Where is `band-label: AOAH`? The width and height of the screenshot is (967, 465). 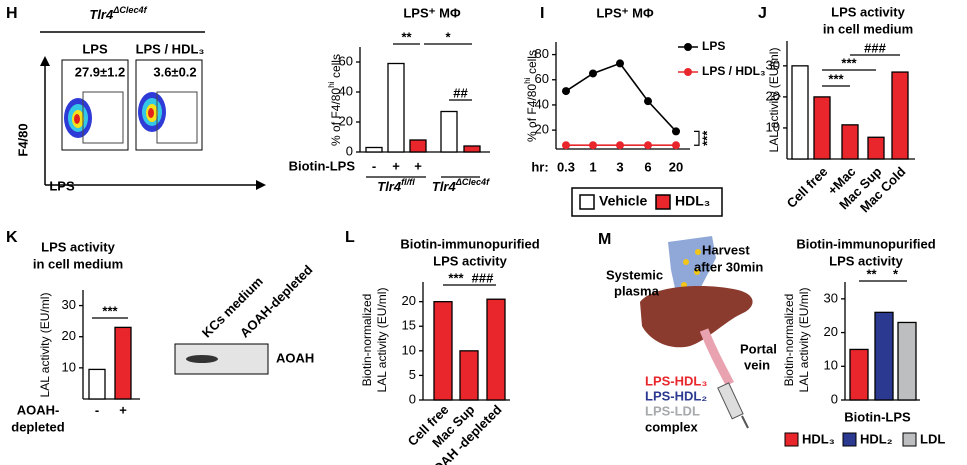
band-label: AOAH is located at coordinates (295, 357).